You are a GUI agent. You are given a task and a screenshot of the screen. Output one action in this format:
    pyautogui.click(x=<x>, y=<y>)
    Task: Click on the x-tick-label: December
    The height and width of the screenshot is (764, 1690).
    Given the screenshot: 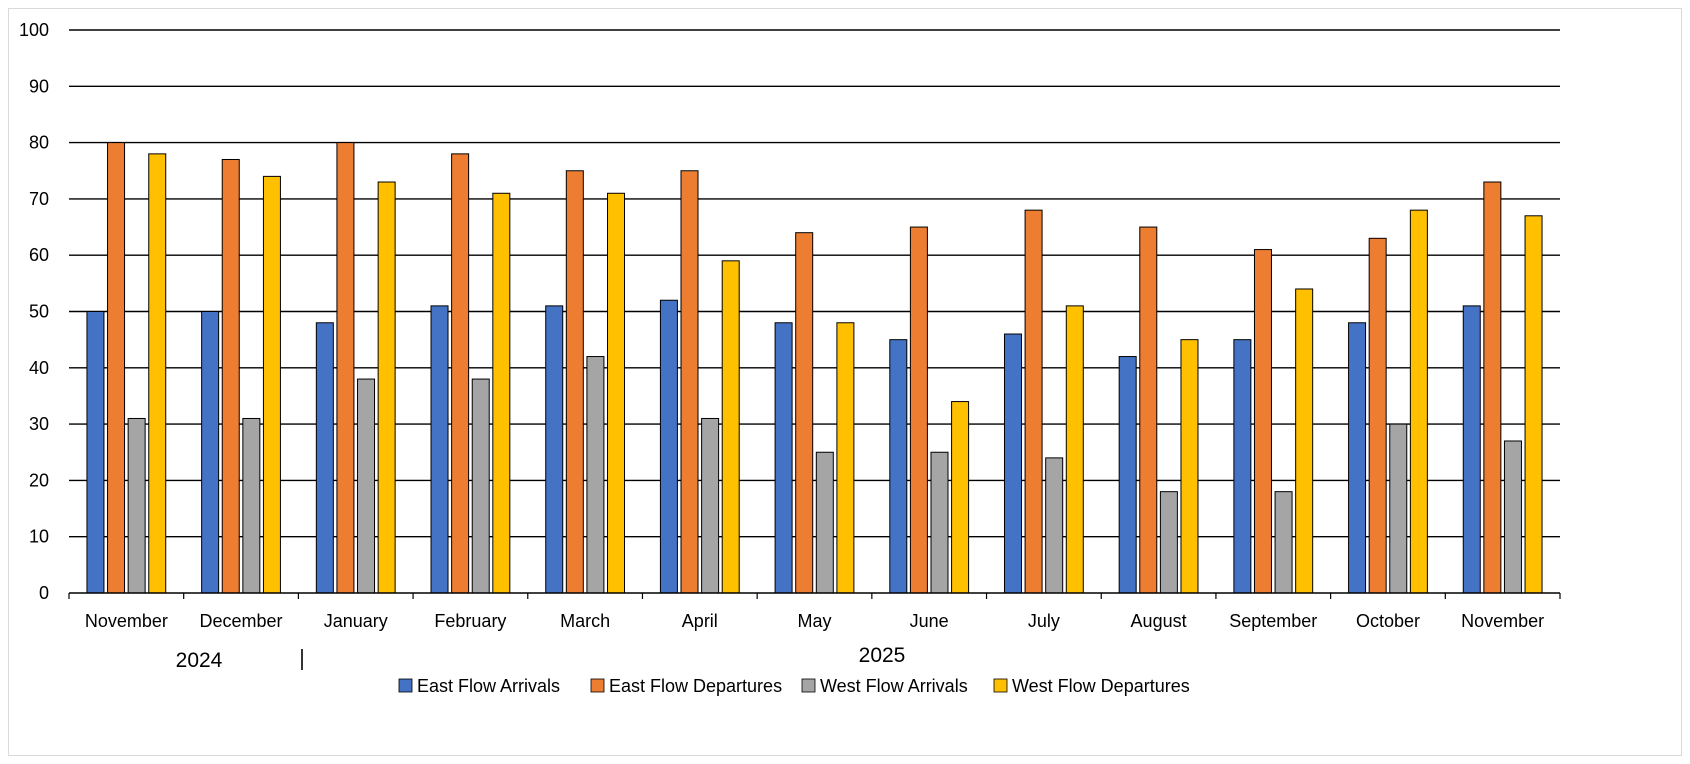 What is the action you would take?
    pyautogui.click(x=241, y=621)
    